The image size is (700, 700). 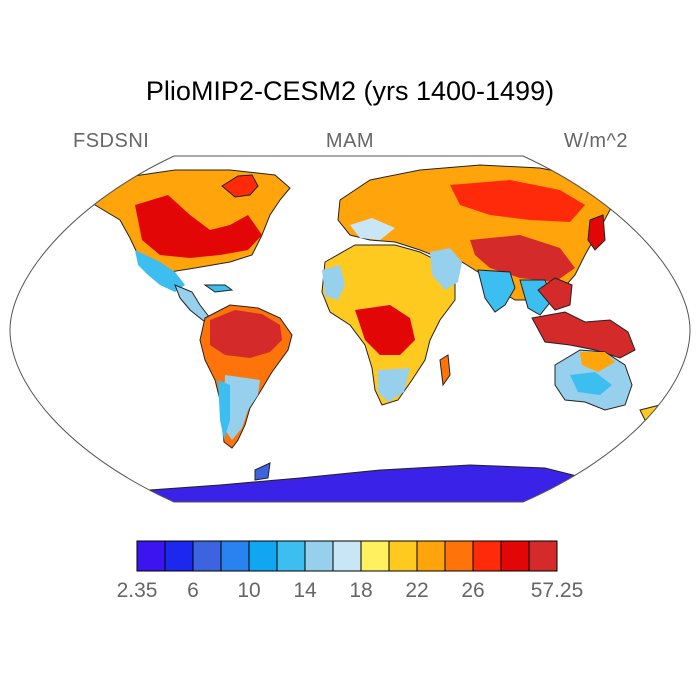 What do you see at coordinates (262, 471) in the screenshot?
I see `antarctica-peninsula` at bounding box center [262, 471].